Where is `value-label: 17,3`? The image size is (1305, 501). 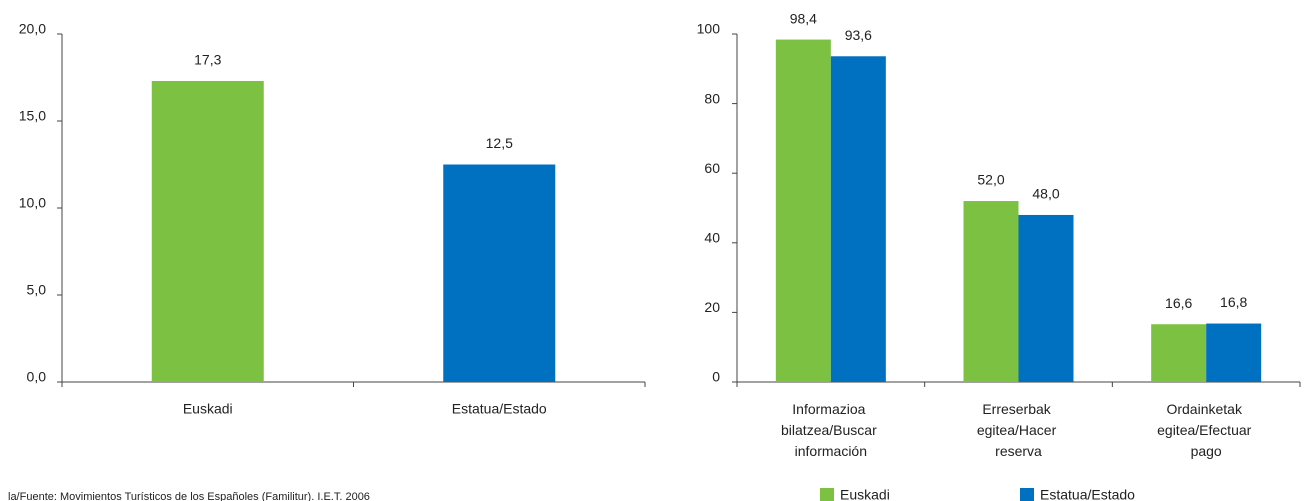 value-label: 17,3 is located at coordinates (207, 60).